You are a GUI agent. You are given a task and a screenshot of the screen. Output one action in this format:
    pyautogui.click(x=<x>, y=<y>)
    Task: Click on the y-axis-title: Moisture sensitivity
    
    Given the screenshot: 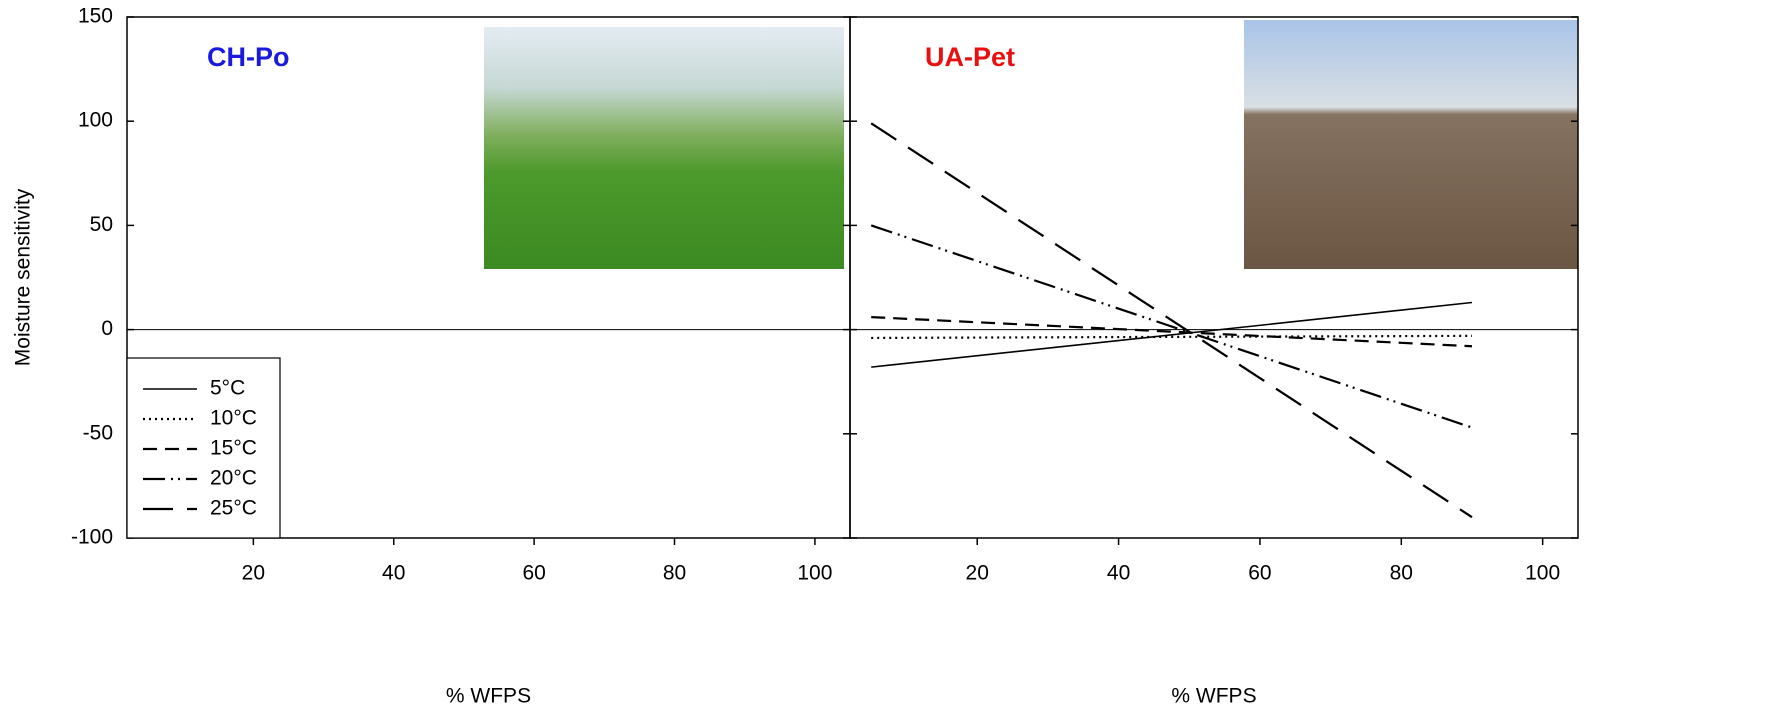 What is the action you would take?
    pyautogui.click(x=23, y=277)
    